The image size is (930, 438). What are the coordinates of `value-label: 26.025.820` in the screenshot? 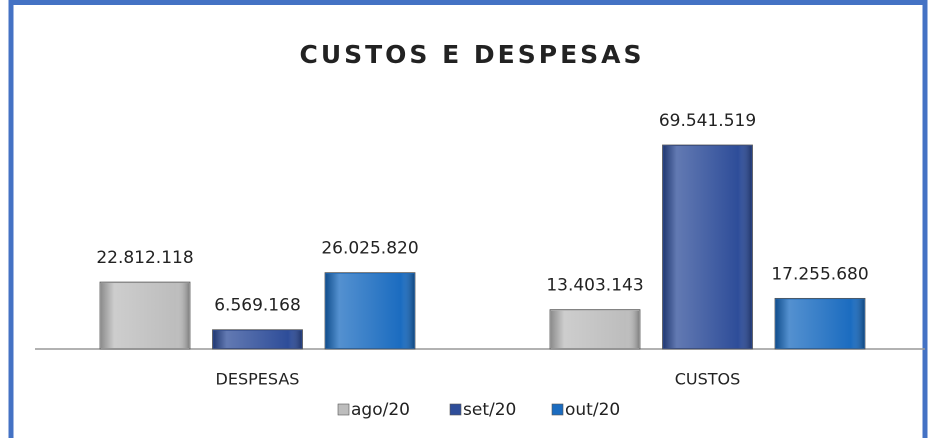 It's located at (369, 249).